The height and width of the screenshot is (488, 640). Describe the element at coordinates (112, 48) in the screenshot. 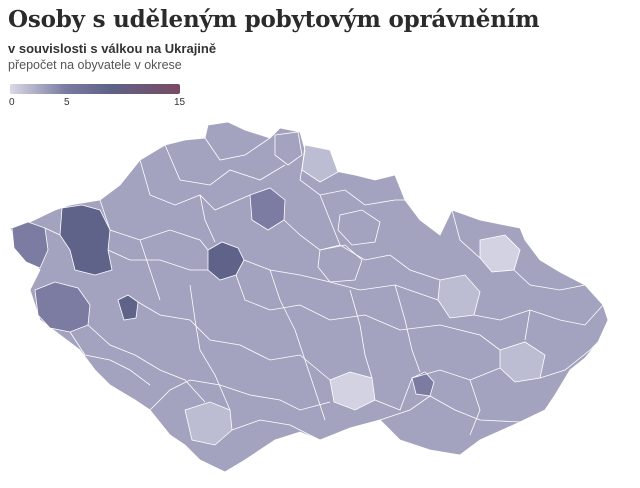

I see `map-subtitle: v souvislosti s válkou na Ukrajině` at that location.